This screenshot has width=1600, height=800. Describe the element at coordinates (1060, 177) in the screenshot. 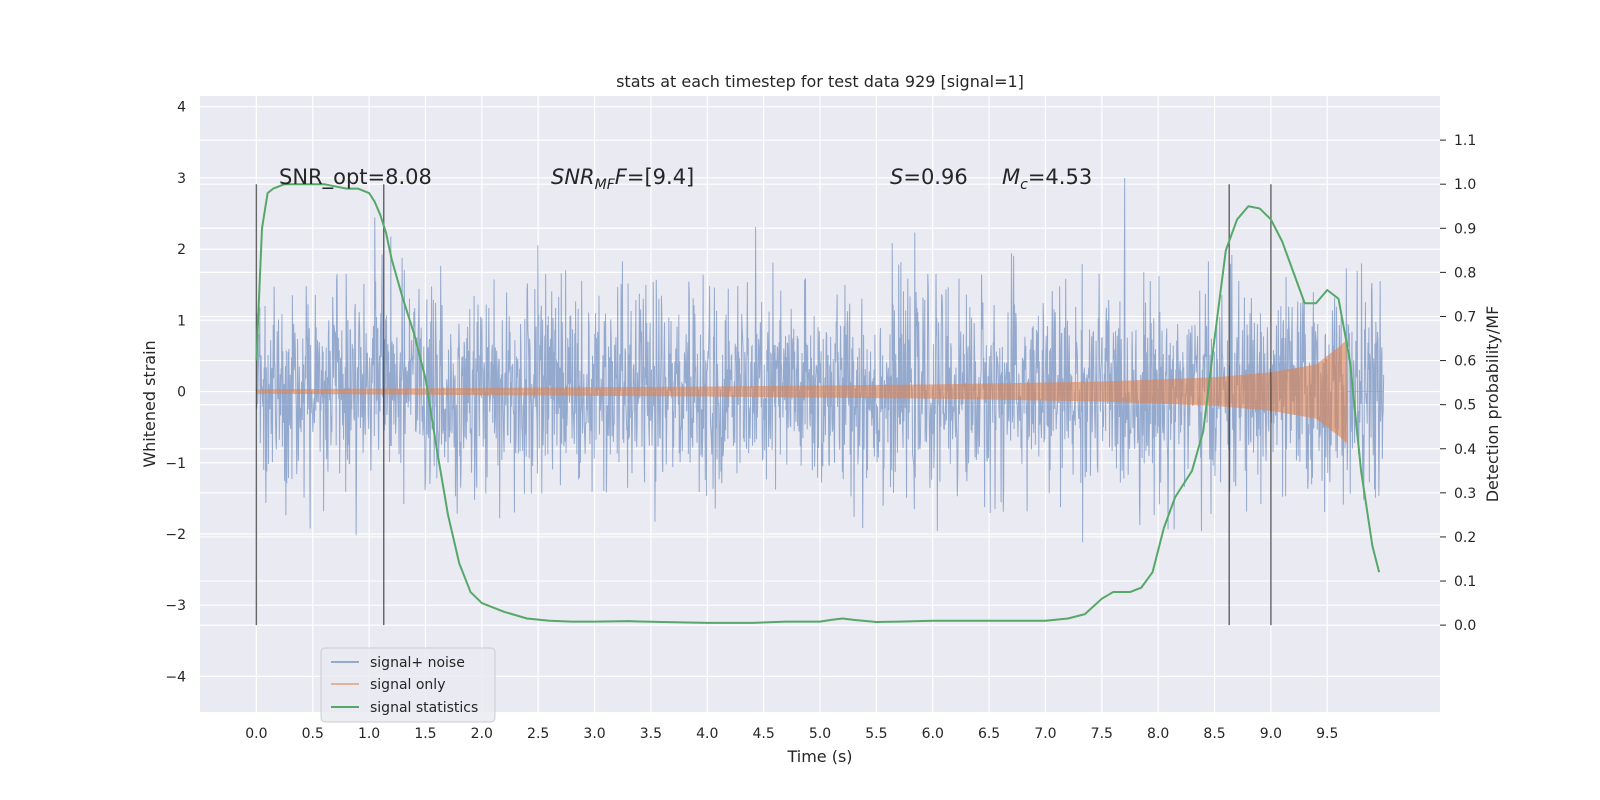

I see `annotation-mc-value: =4.53` at that location.